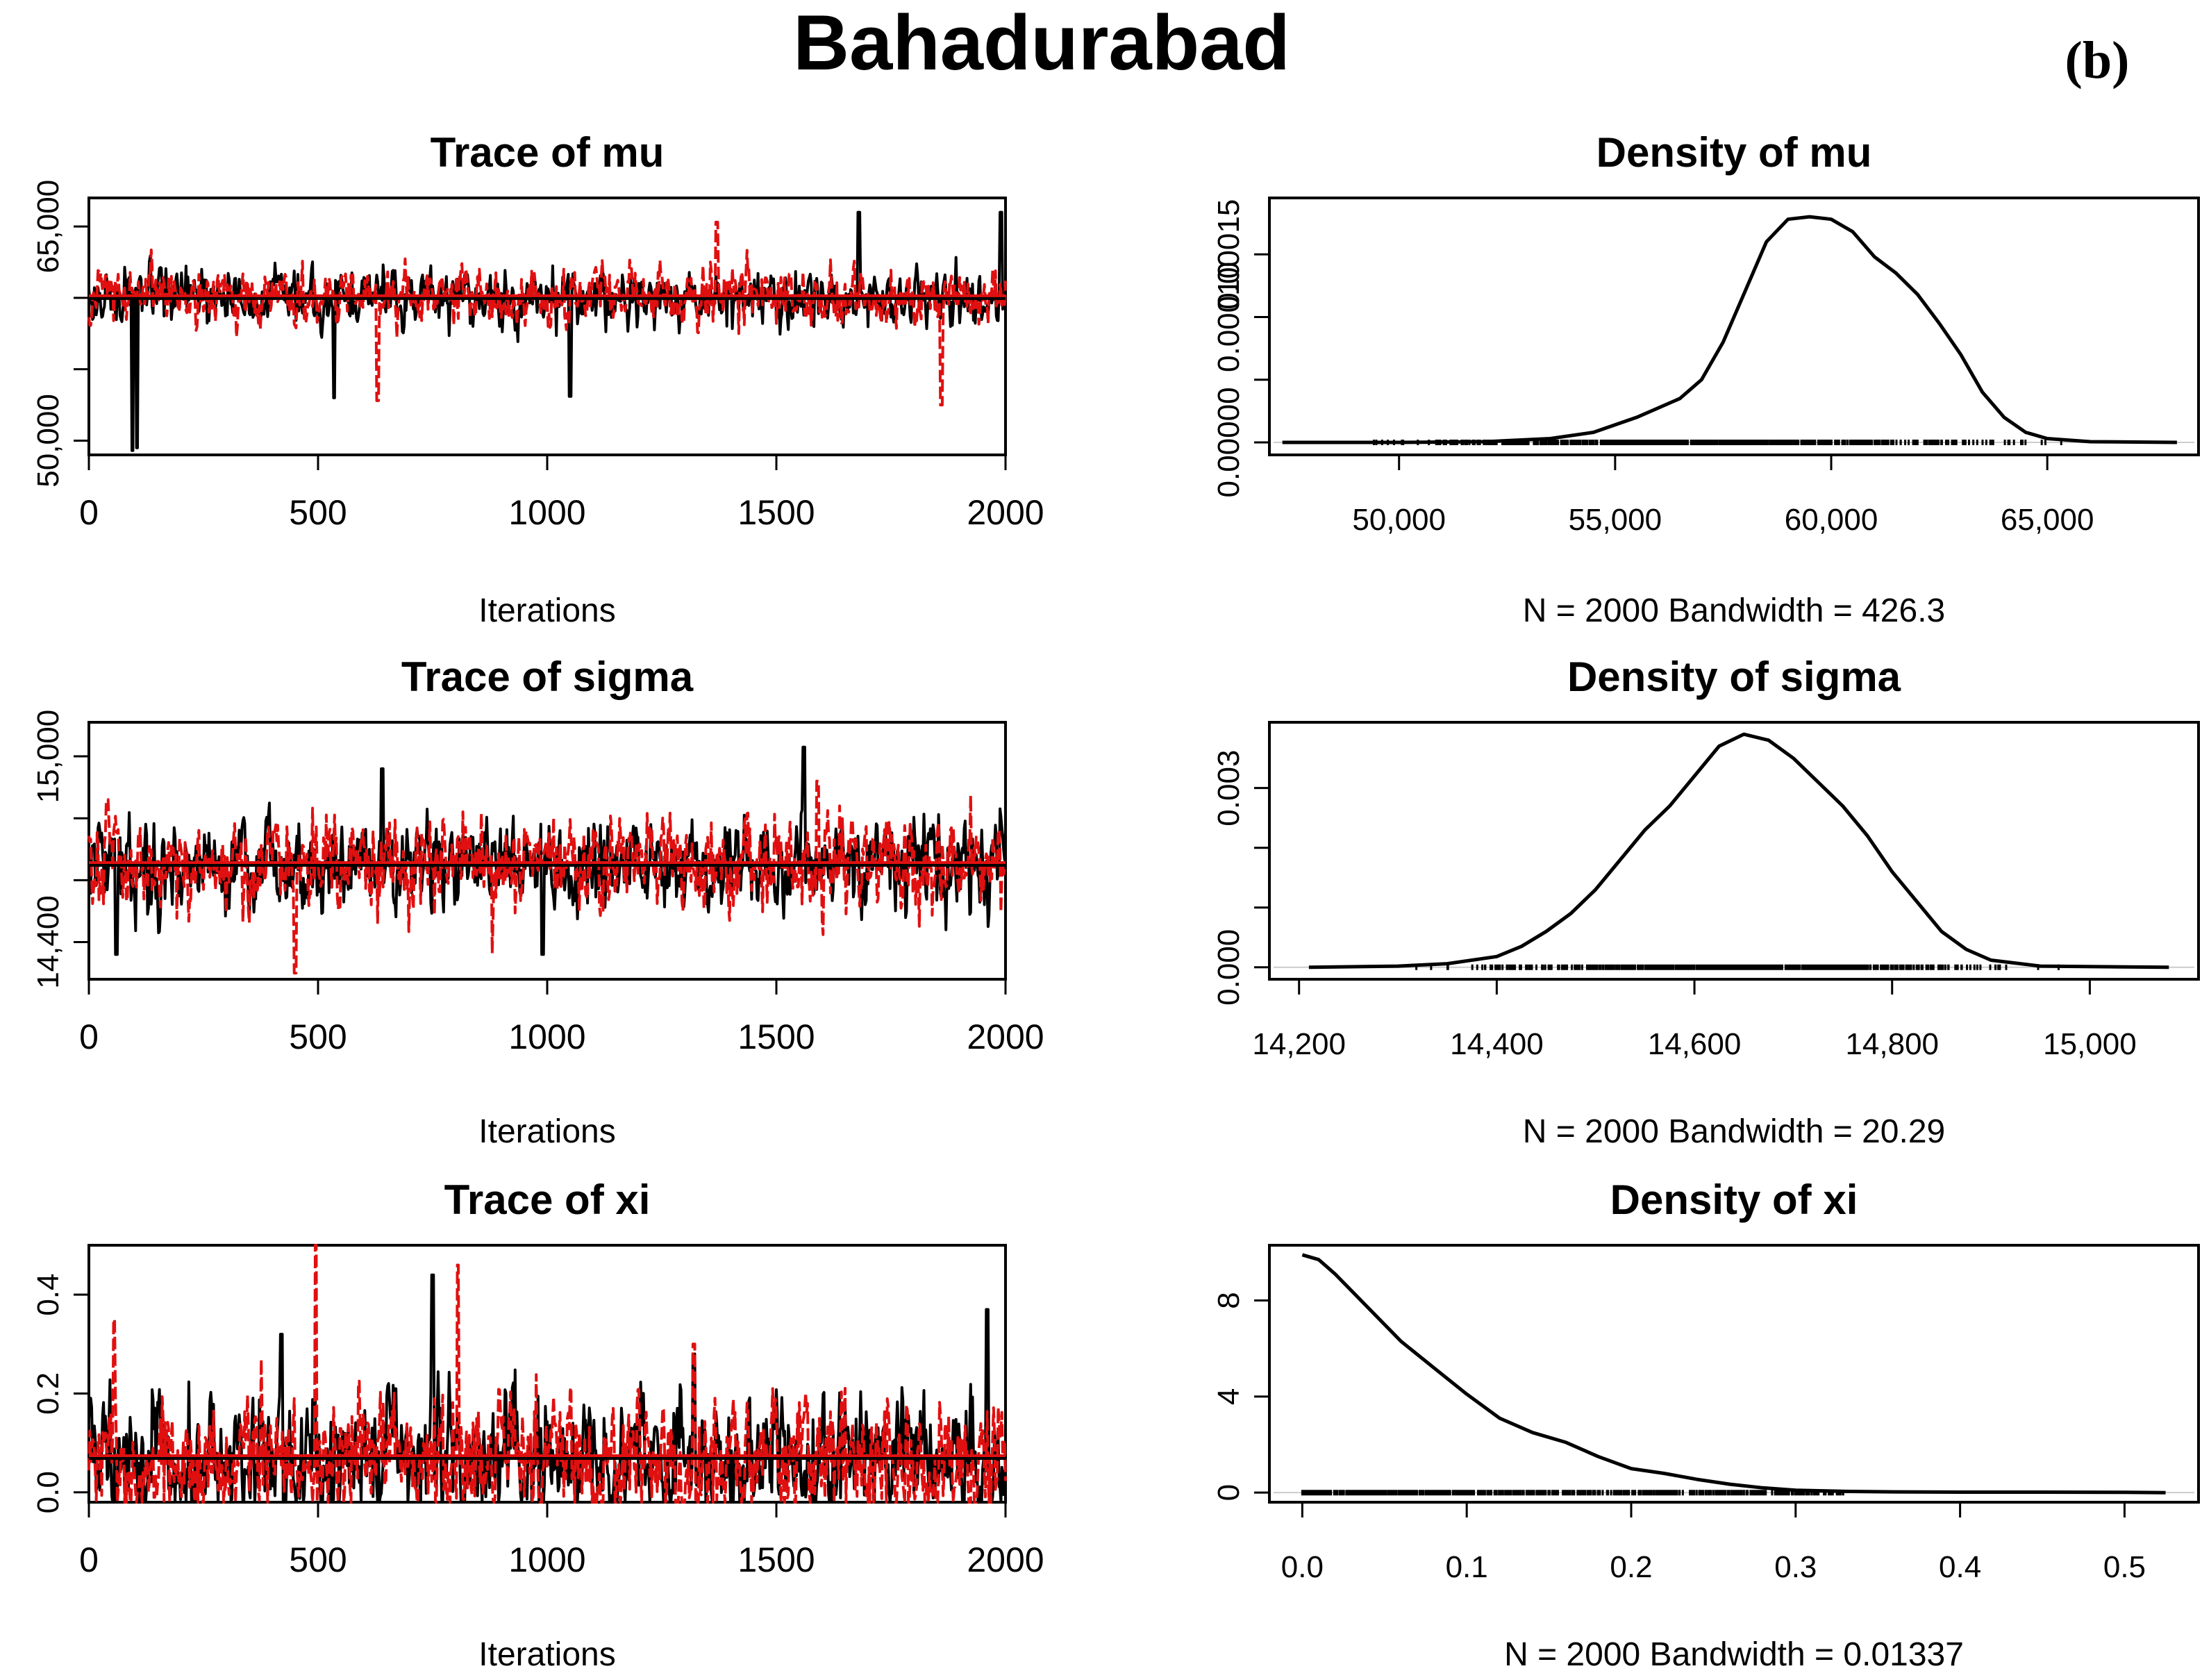 Image resolution: width=2202 pixels, height=1680 pixels. Describe the element at coordinates (1831, 520) in the screenshot. I see `x-tick-label: 60,000` at that location.